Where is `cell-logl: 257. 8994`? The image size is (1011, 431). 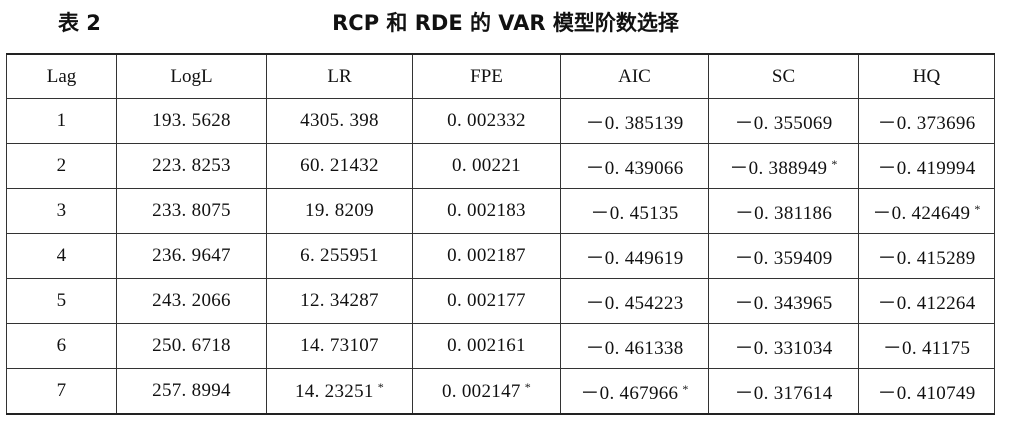 cell-logl: 257. 8994 is located at coordinates (191, 391).